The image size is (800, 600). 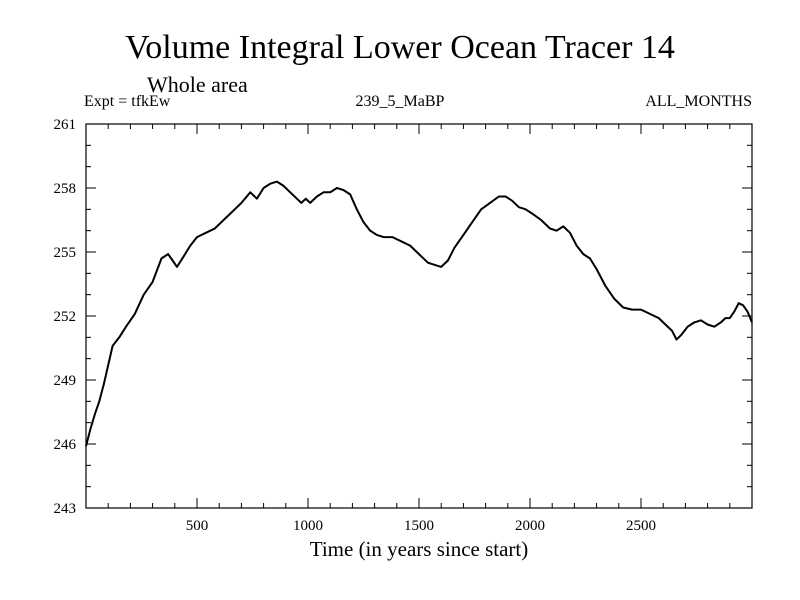 I want to click on y-tick-label: 246, so click(x=65, y=445).